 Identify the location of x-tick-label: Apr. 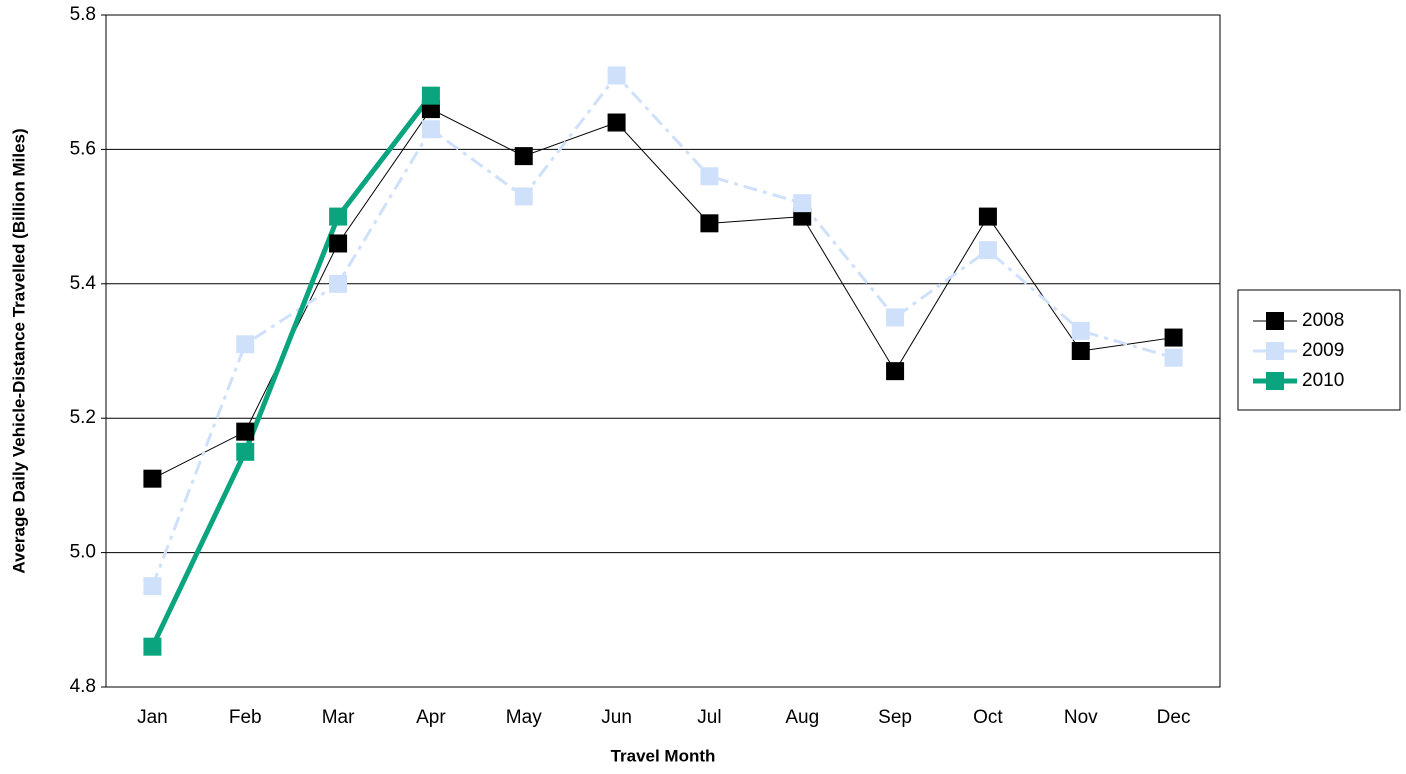
(431, 717).